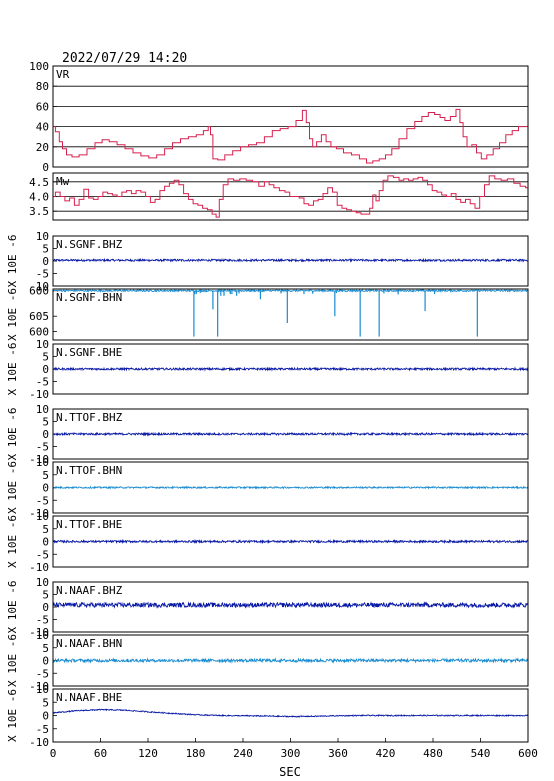  Describe the element at coordinates (290, 434) in the screenshot. I see `series-trace-n-ttof-bhz` at that location.